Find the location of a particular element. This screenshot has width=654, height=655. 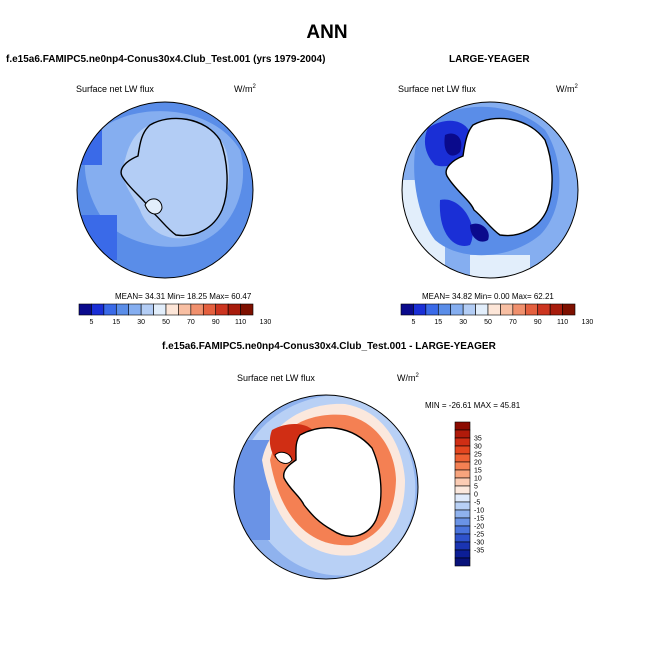

panel1-colorbar: 5 15 30 50 70 90 110 130 is located at coordinates (175, 314).